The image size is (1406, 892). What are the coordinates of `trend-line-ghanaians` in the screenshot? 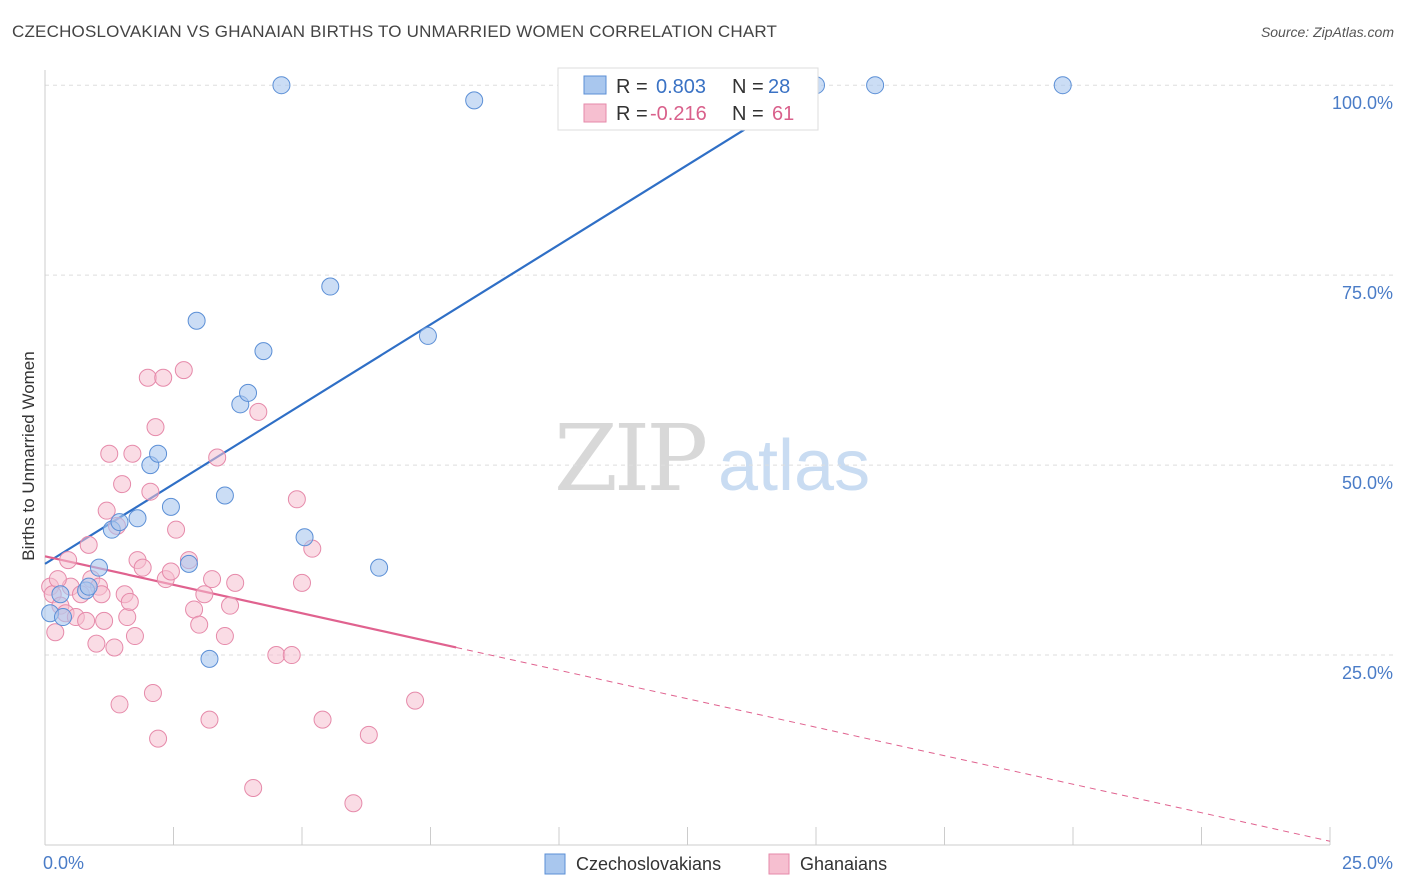 It's located at (250, 602).